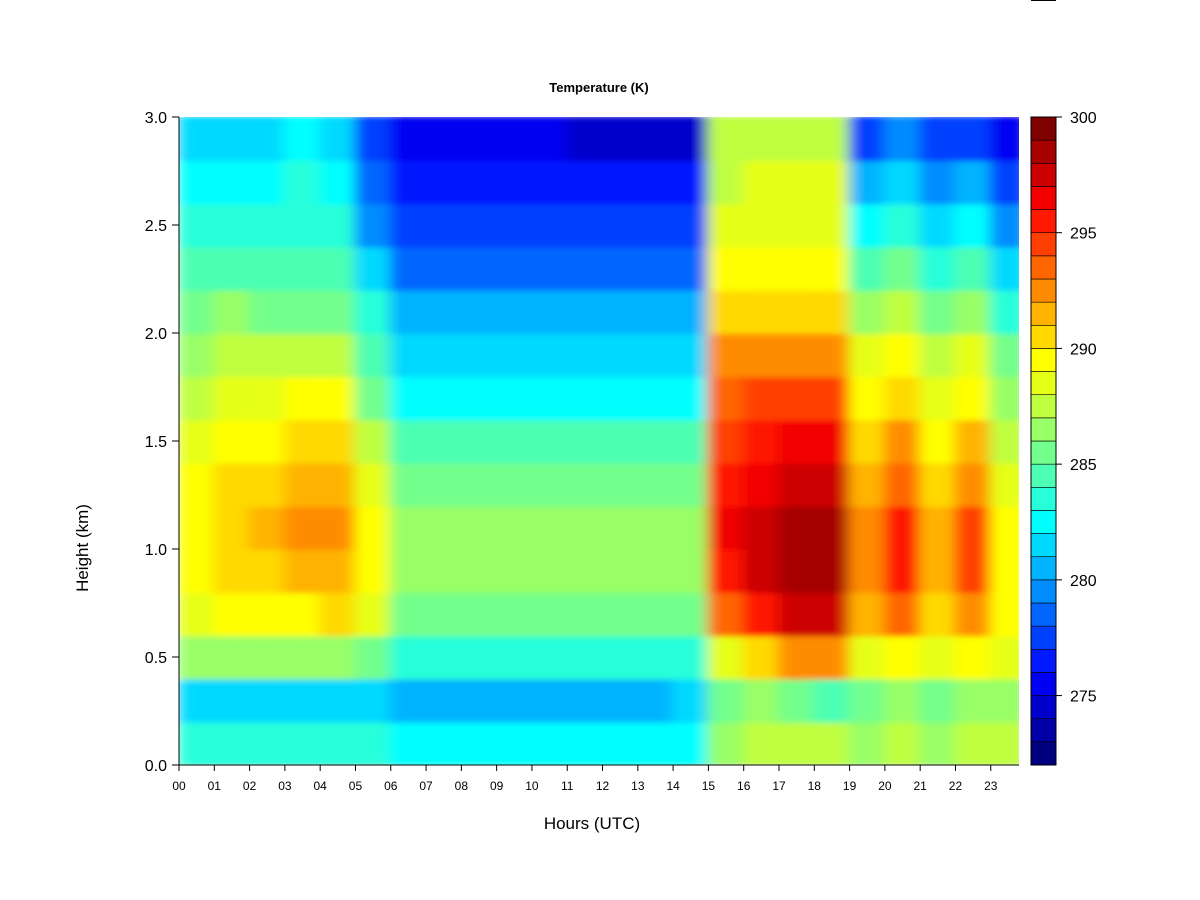 This screenshot has height=900, width=1200. What do you see at coordinates (779, 786) in the screenshot?
I see `x-tick-label: 17` at bounding box center [779, 786].